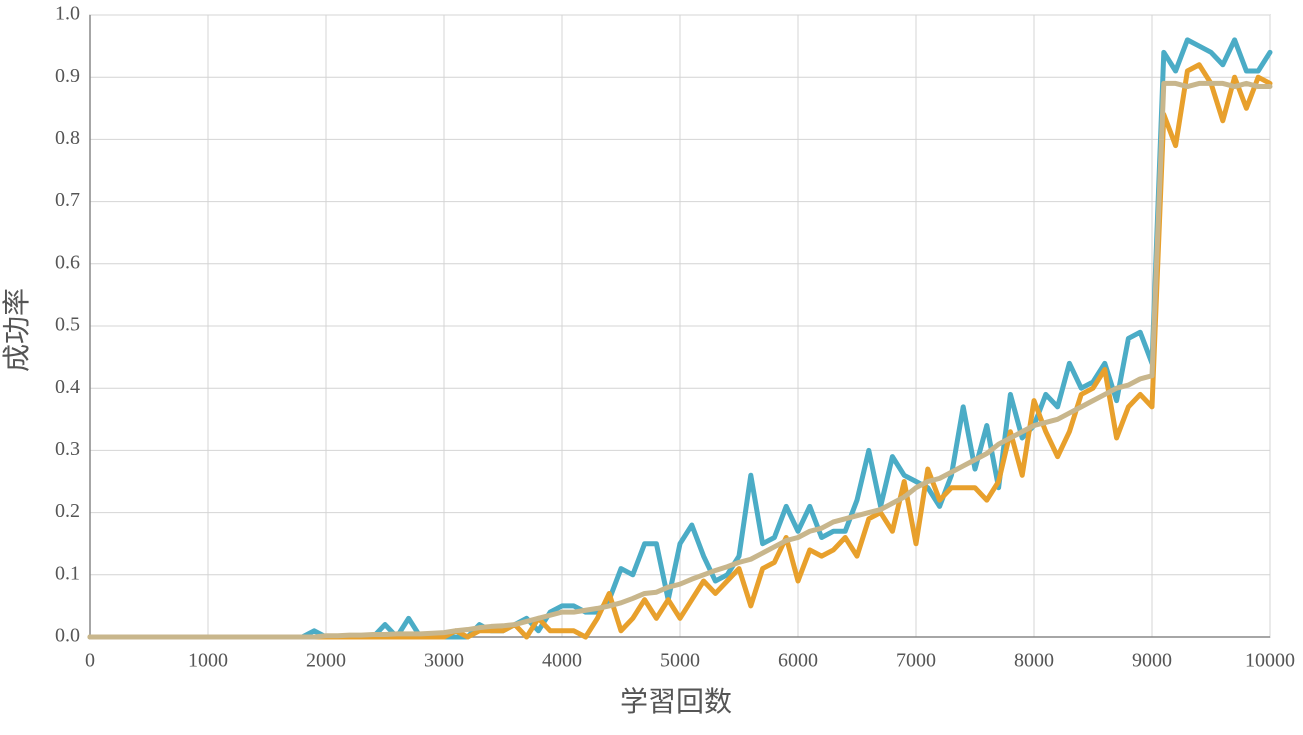 This screenshot has width=1303, height=735. Describe the element at coordinates (67, 76) in the screenshot. I see `y-tick-label: 0.9` at that location.